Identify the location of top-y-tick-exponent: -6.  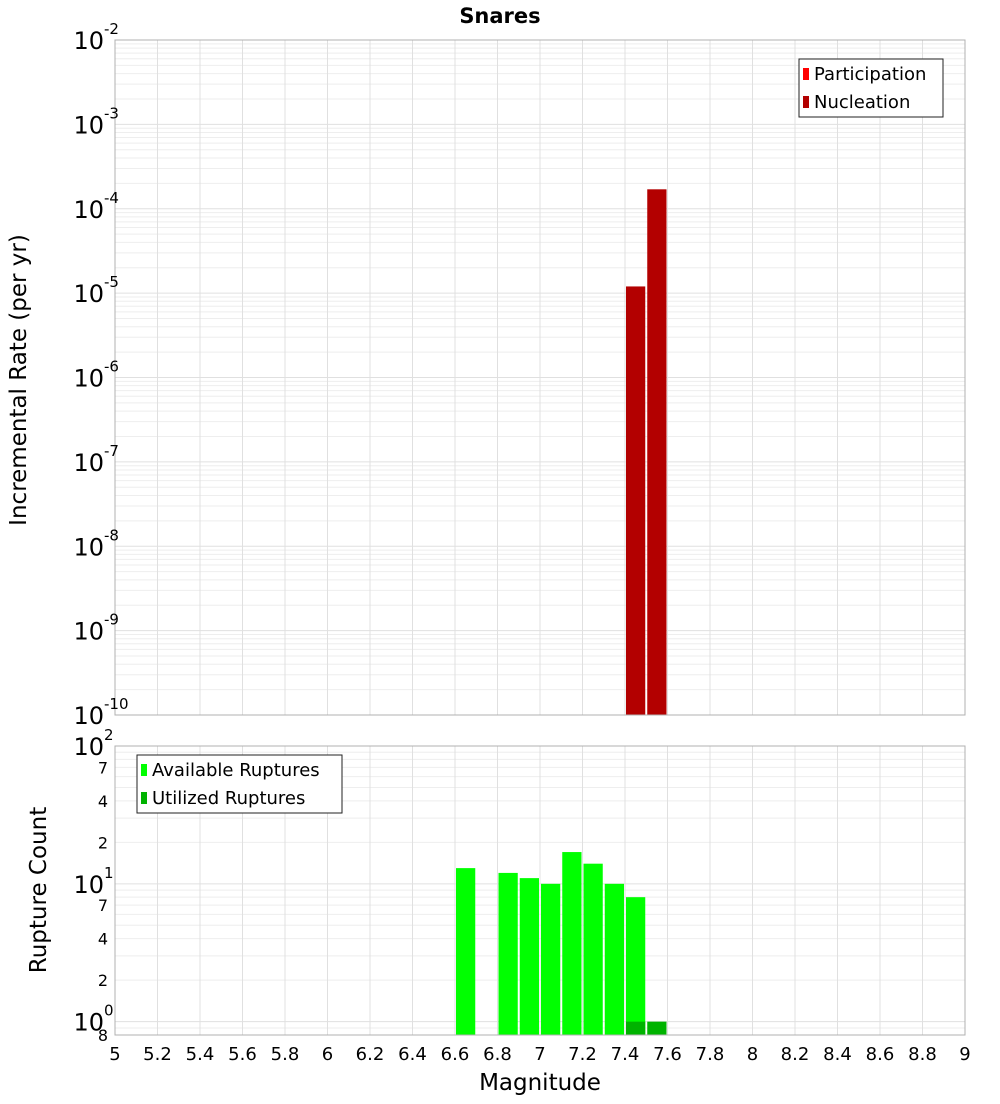
(111, 367).